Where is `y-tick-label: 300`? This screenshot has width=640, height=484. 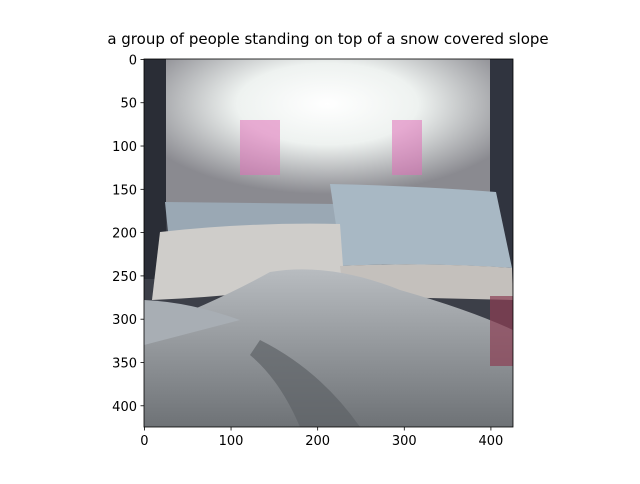
y-tick-label: 300 is located at coordinates (124, 320).